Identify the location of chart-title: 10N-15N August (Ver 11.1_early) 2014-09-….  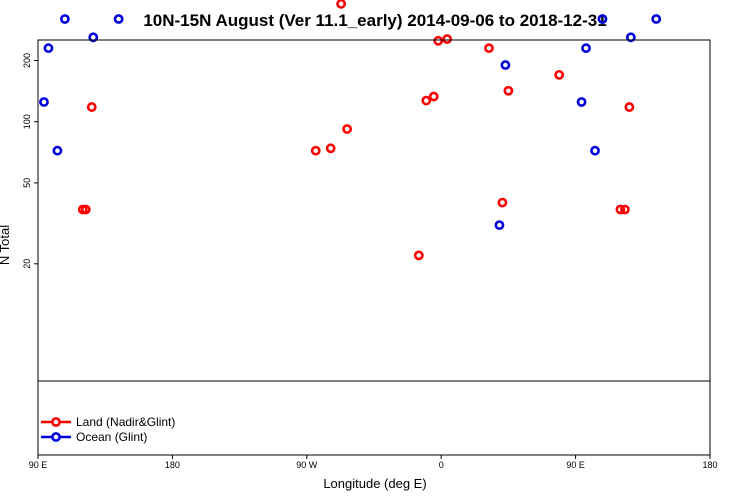
(374, 20).